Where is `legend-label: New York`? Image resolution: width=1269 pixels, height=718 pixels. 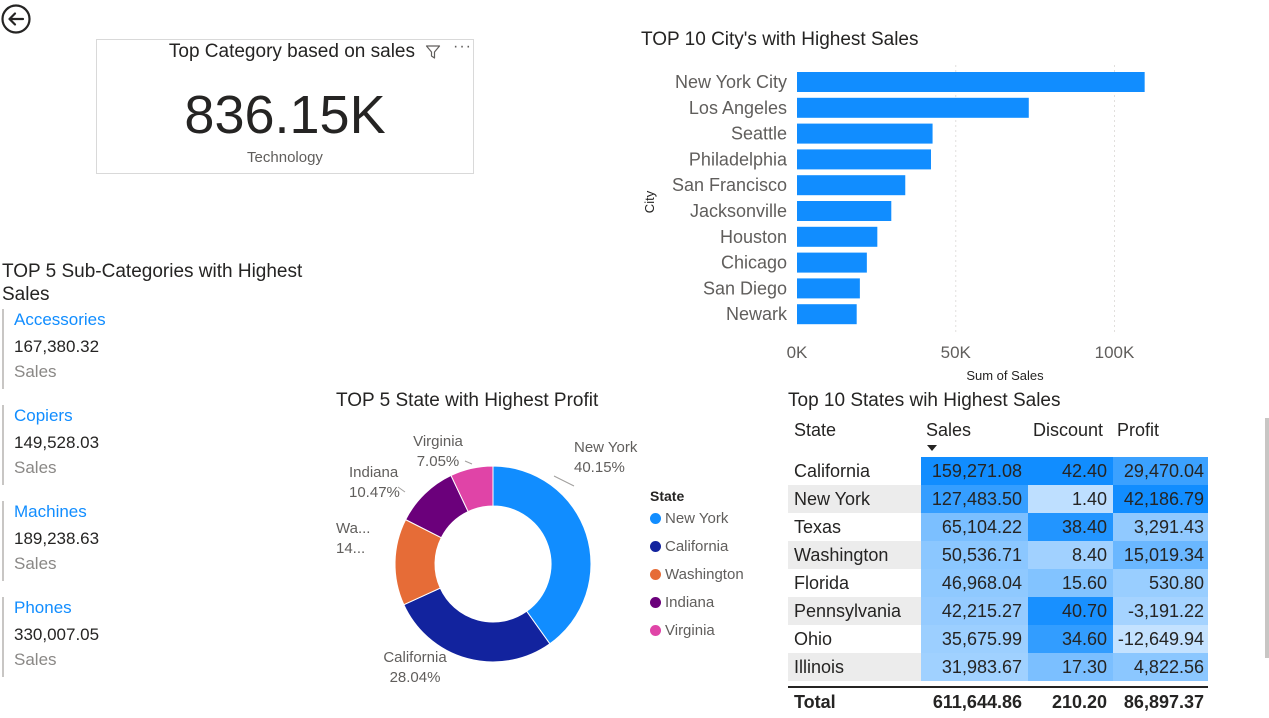 legend-label: New York is located at coordinates (697, 518).